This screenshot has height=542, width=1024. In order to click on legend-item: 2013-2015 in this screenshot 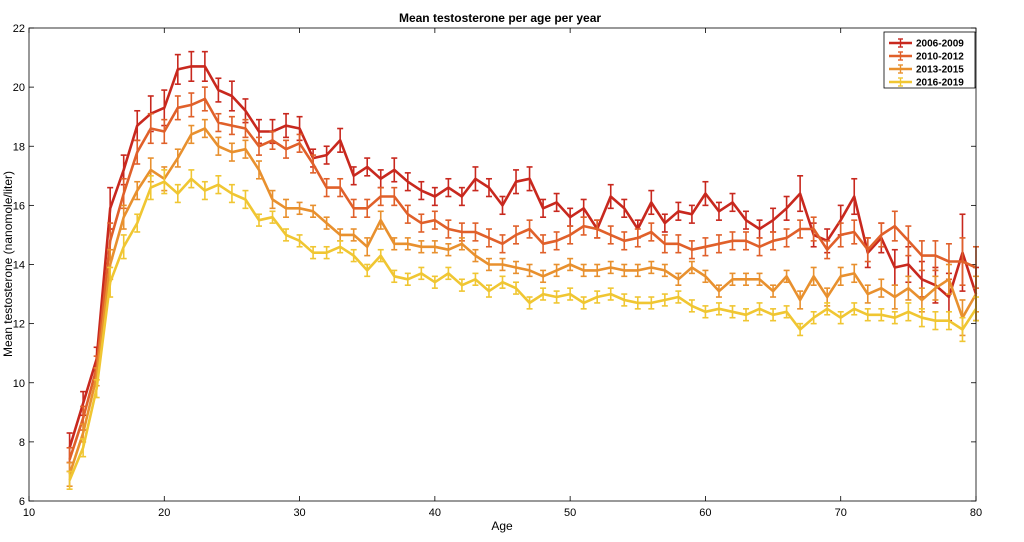, I will do `click(926, 70)`.